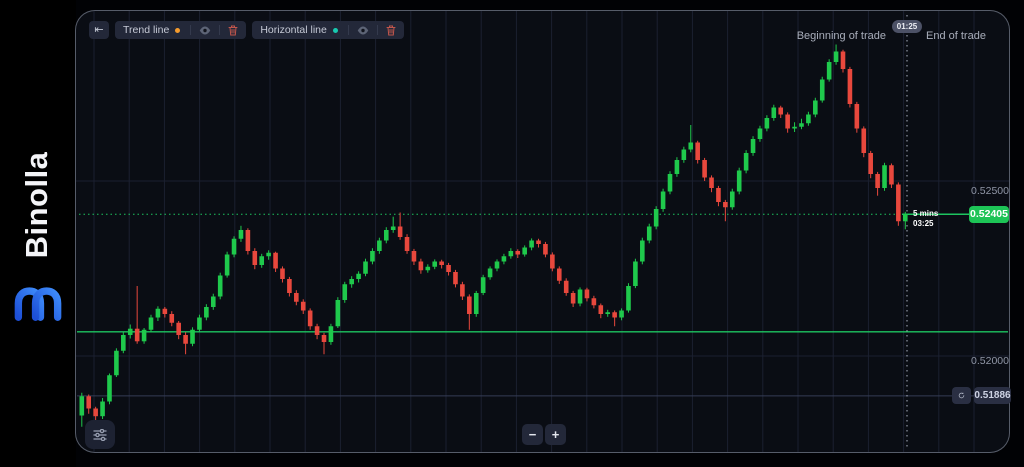 This screenshot has height=467, width=1024. I want to click on horizontal-line-chip: Horizontal line, so click(328, 30).